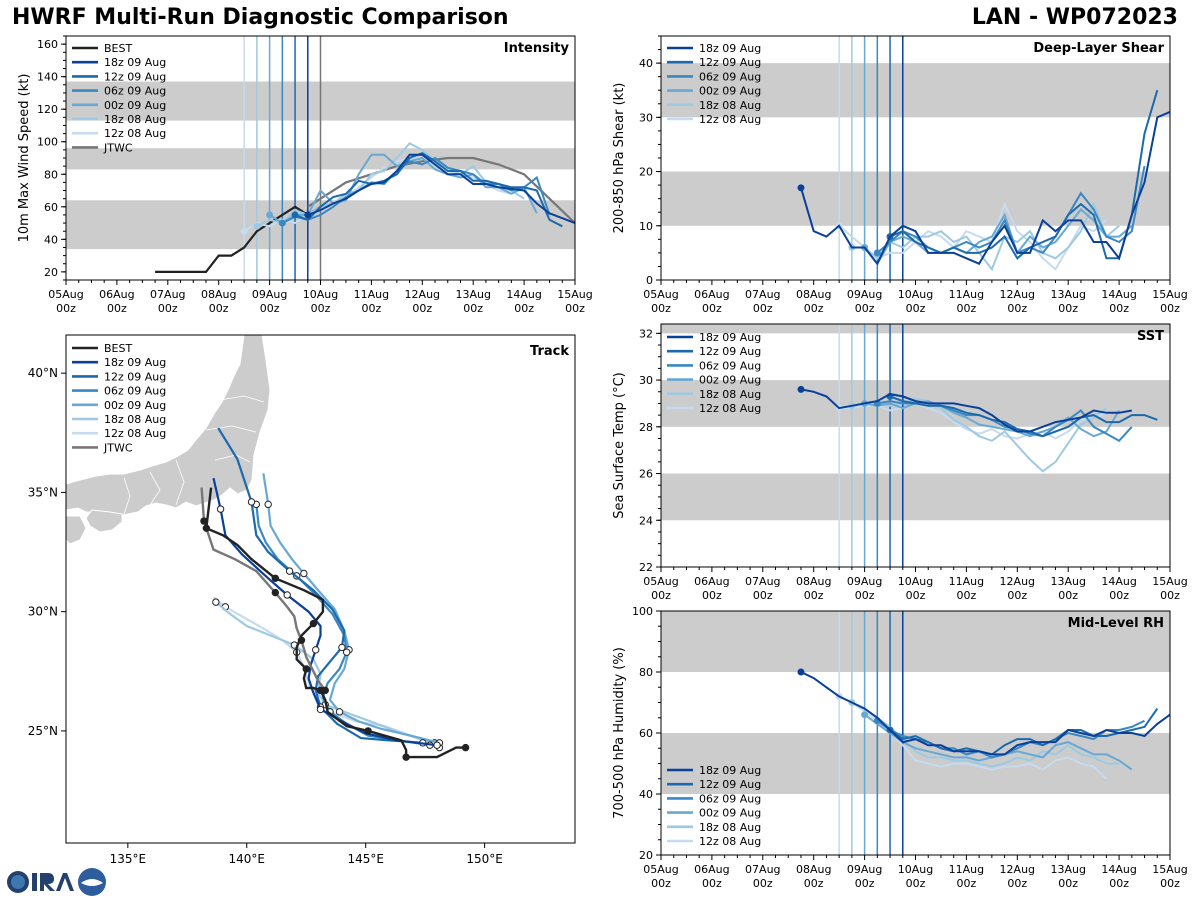 This screenshot has width=1200, height=900. What do you see at coordinates (649, 280) in the screenshot?
I see `y-tick-label: 0` at bounding box center [649, 280].